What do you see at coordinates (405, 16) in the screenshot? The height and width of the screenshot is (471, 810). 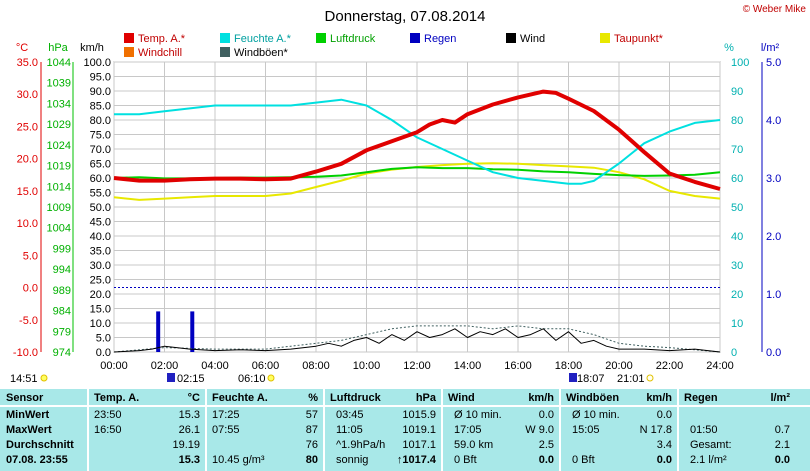 I see `chart-title: Donnerstag, 07.08.2014` at bounding box center [405, 16].